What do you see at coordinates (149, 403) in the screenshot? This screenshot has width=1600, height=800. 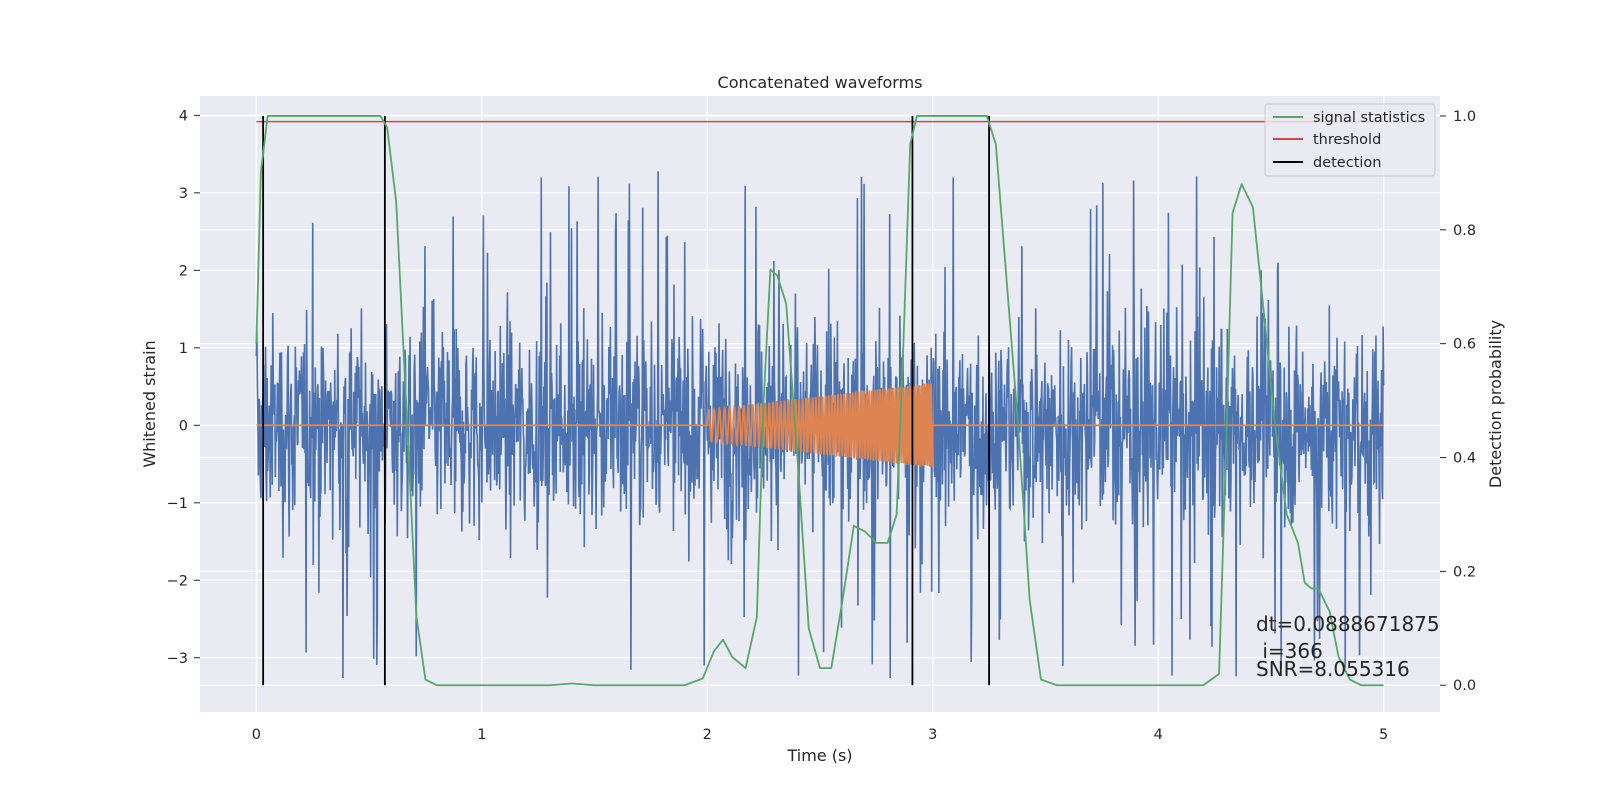 I see `y-axis-label: Whitened strain` at bounding box center [149, 403].